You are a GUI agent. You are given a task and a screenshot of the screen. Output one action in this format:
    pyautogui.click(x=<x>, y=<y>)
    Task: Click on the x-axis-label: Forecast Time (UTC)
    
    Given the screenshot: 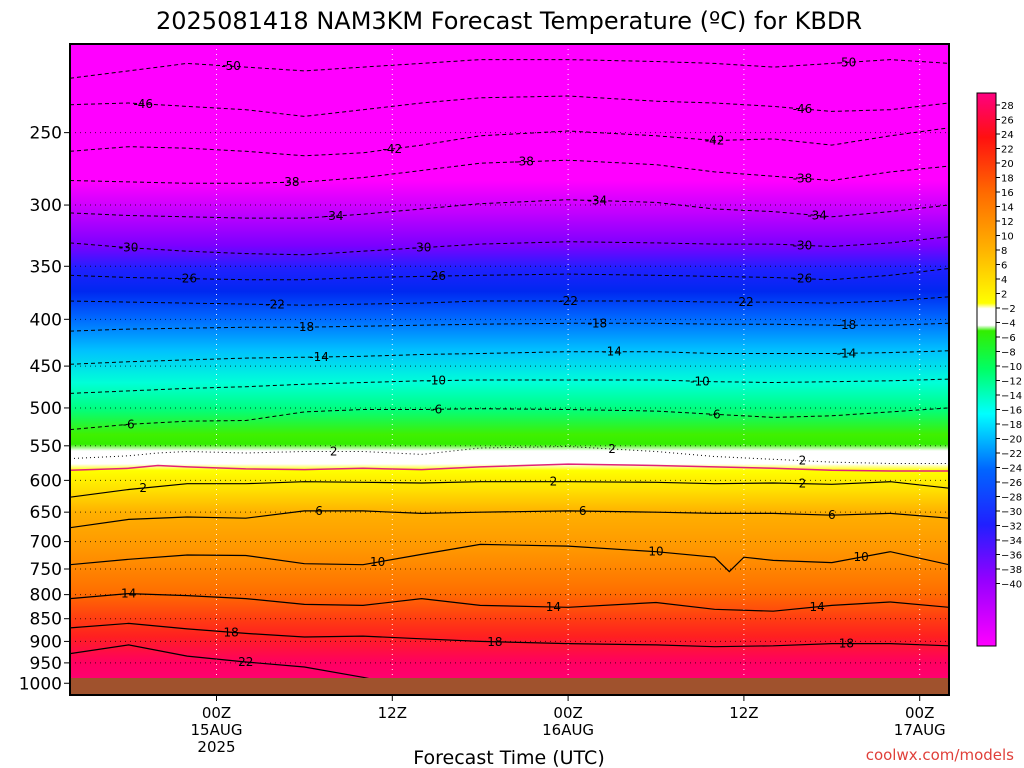 What is the action you would take?
    pyautogui.click(x=508, y=757)
    